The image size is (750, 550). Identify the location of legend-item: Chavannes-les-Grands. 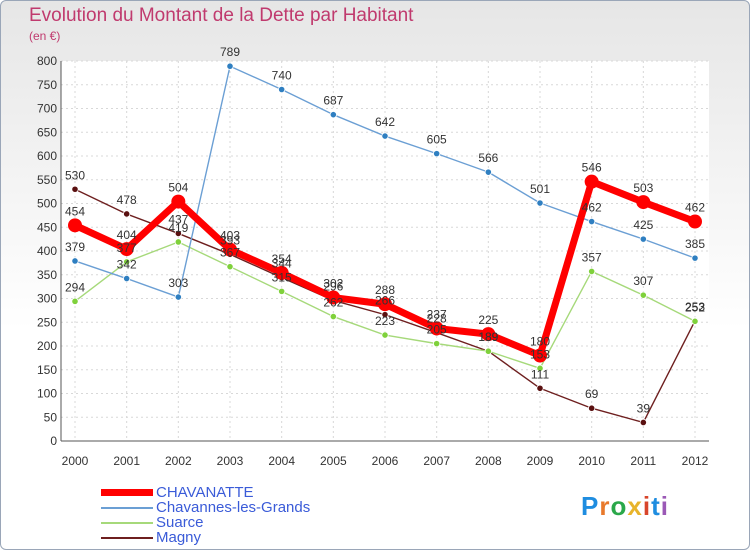
(205, 507).